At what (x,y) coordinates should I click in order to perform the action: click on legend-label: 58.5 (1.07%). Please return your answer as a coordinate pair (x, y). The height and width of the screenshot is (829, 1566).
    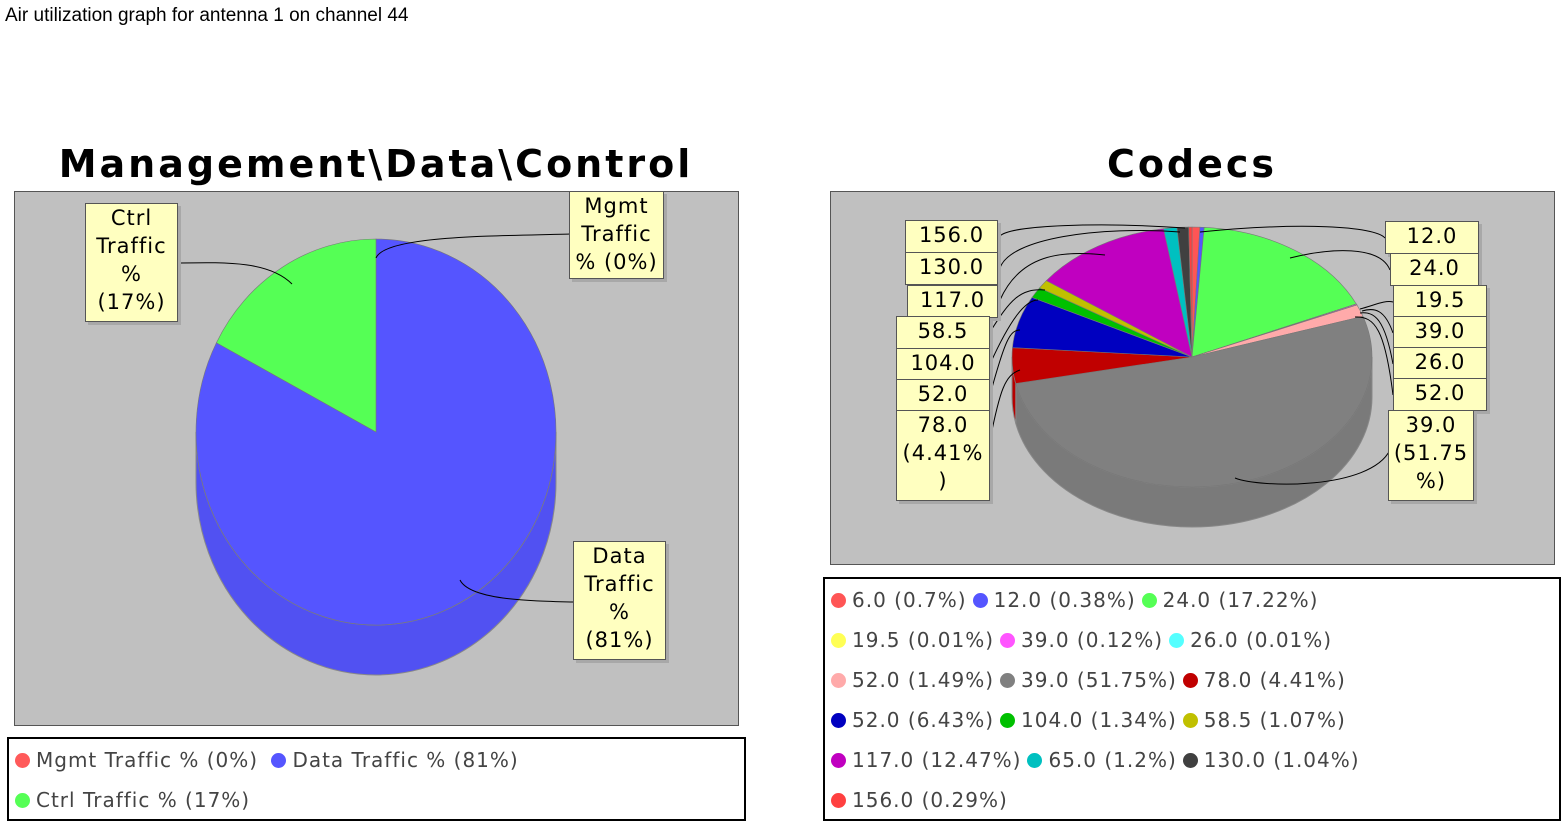
    Looking at the image, I should click on (1274, 720).